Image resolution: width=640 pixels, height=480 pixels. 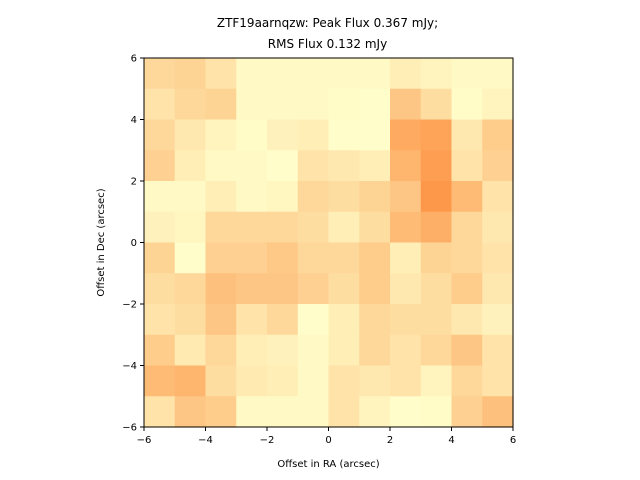 I want to click on x-tick-label: 2, so click(x=390, y=440).